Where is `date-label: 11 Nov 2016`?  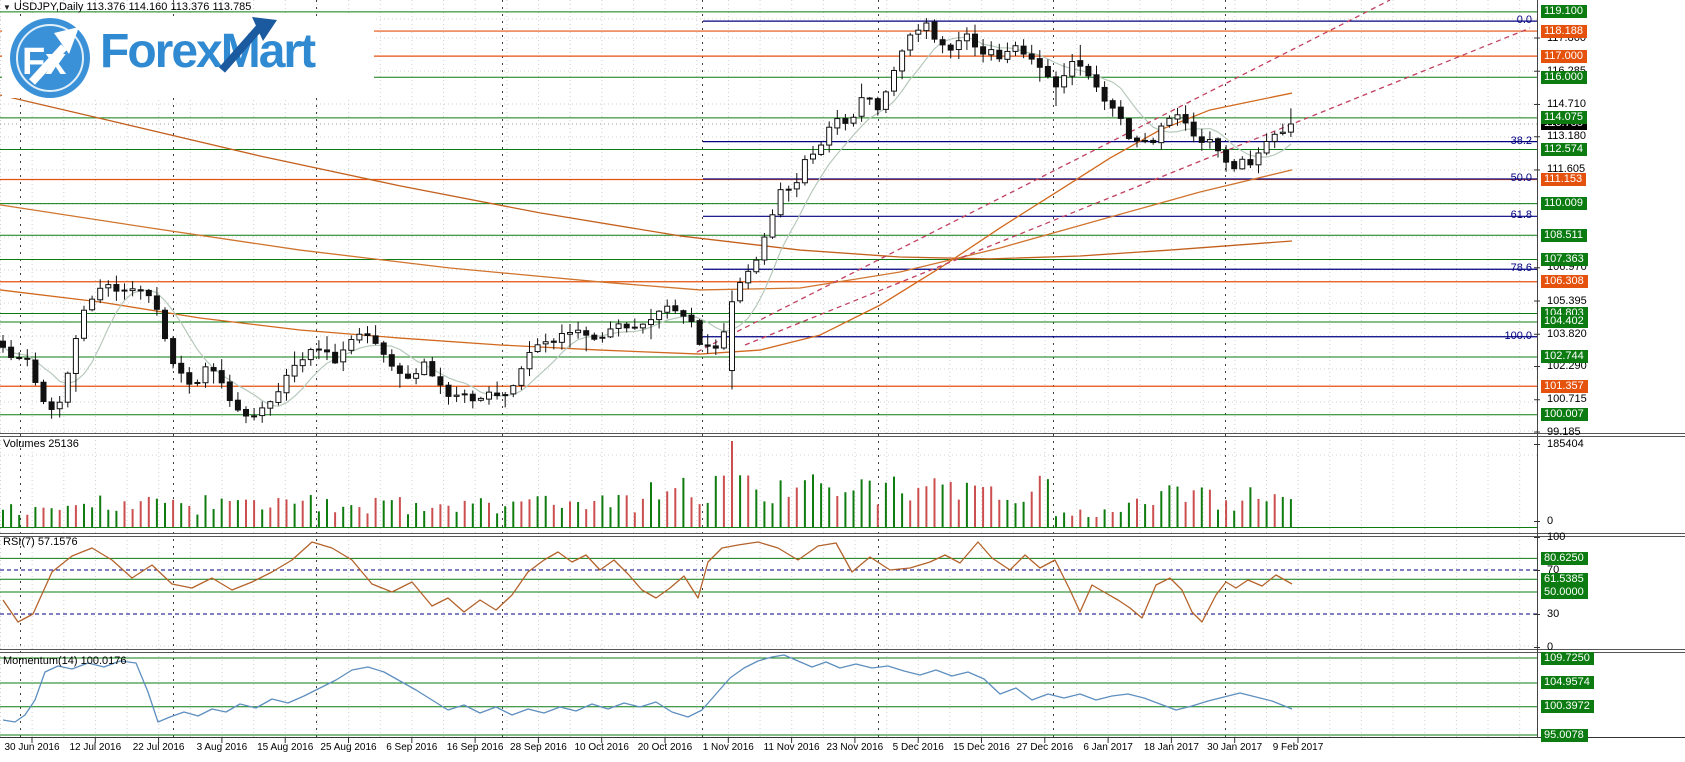 date-label: 11 Nov 2016 is located at coordinates (791, 747).